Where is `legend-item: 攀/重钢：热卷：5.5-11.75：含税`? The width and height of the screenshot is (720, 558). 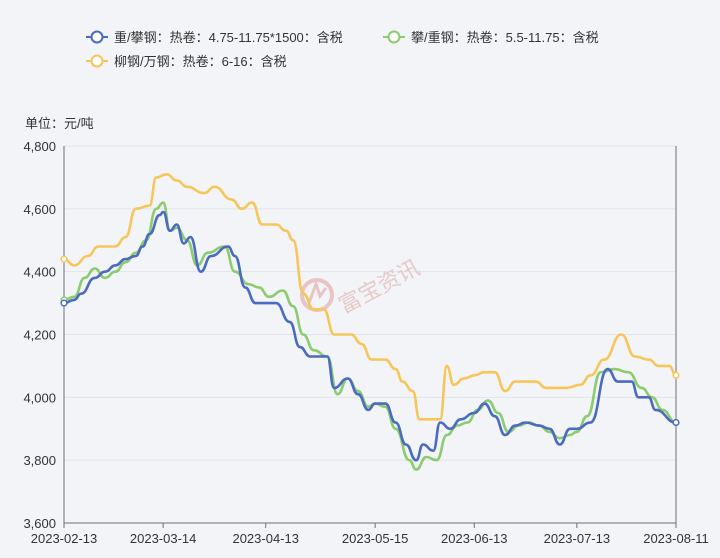
legend-item: 攀/重钢：热卷：5.5-11.75：含税 is located at coordinates (491, 37).